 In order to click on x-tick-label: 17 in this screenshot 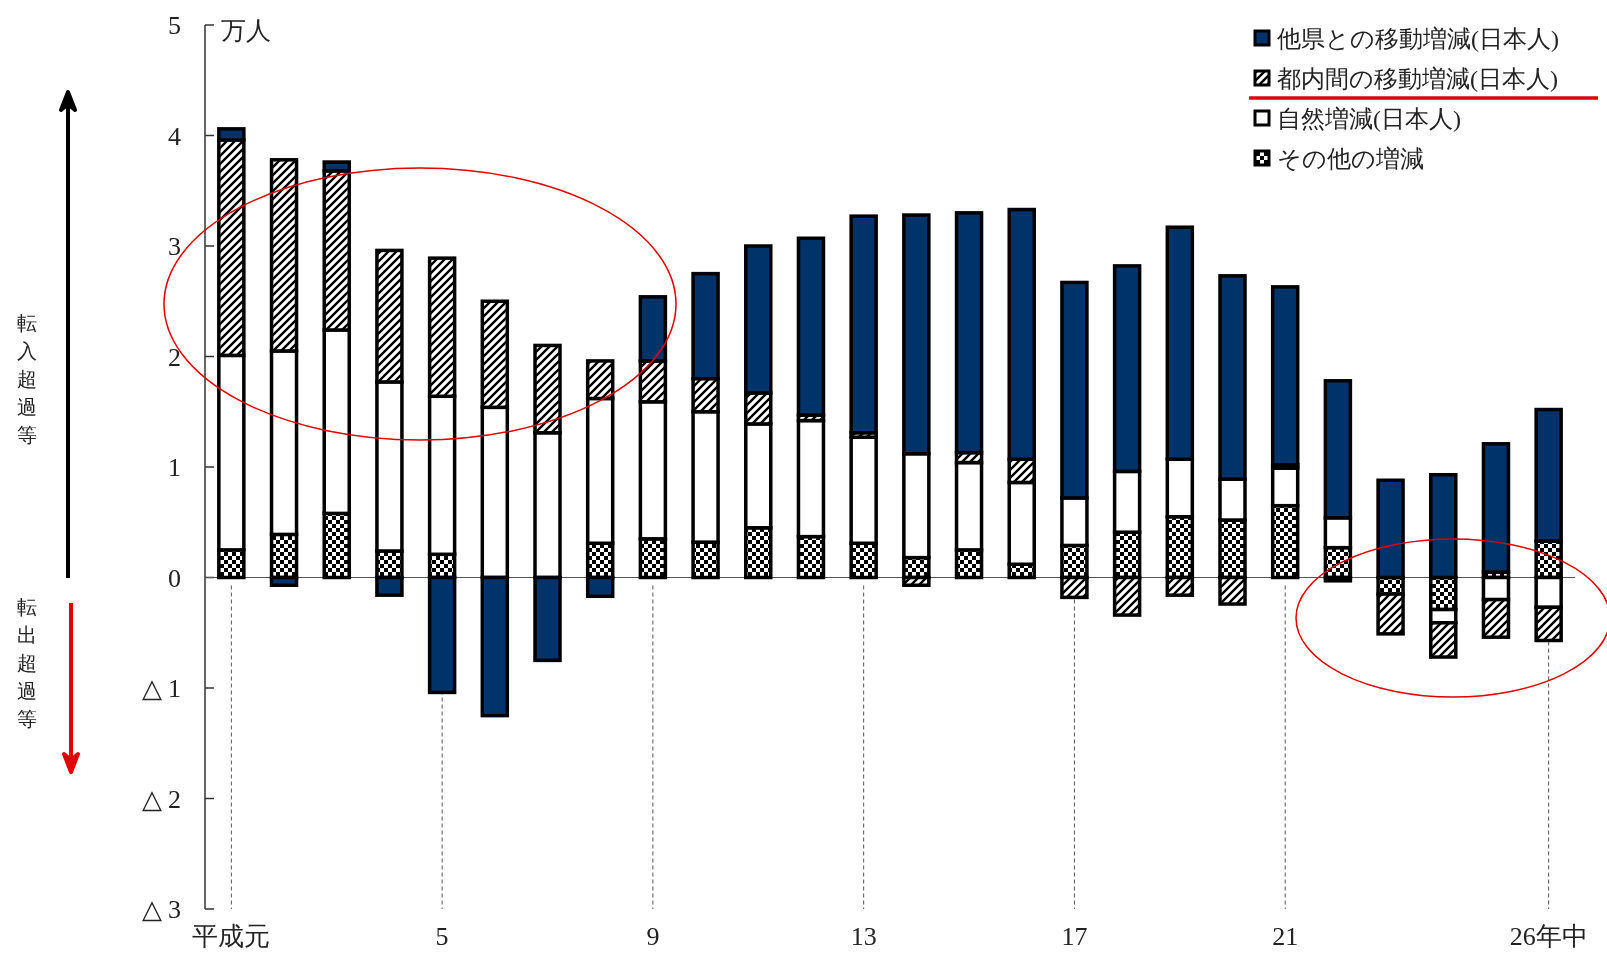, I will do `click(1074, 936)`.